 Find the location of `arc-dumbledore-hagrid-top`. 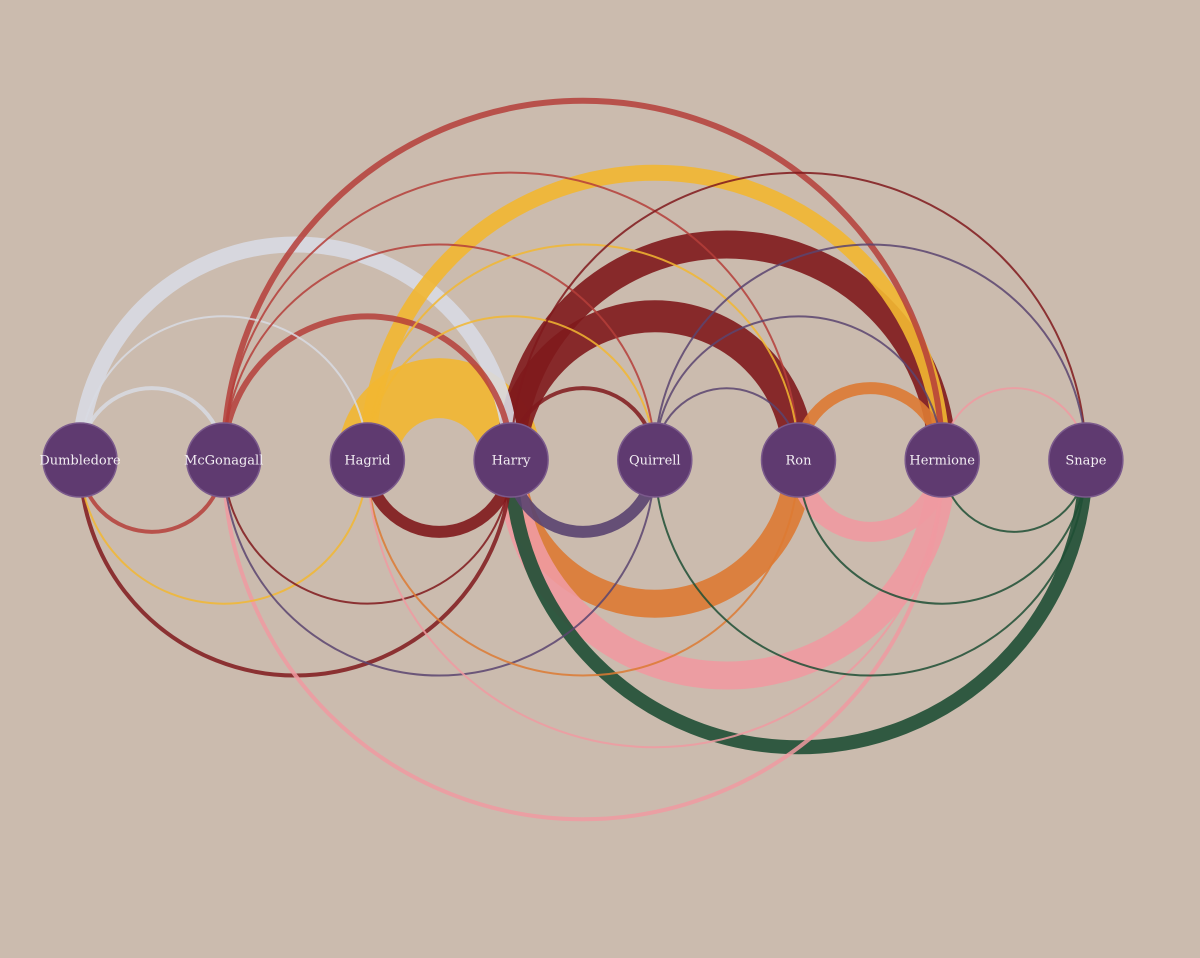

arc-dumbledore-hagrid-top is located at coordinates (224, 388).